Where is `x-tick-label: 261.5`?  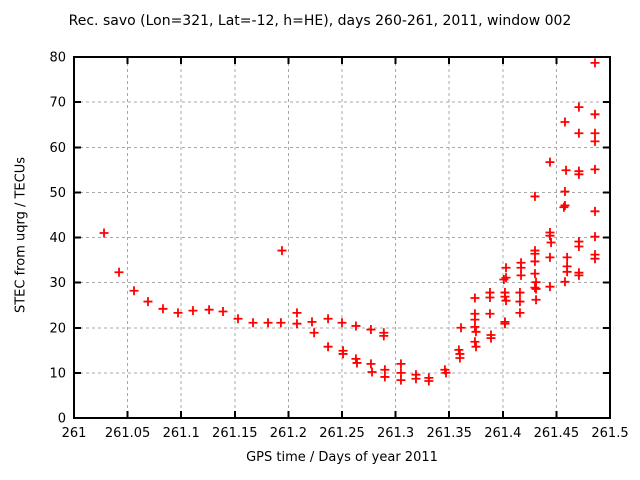 x-tick-label: 261.5 is located at coordinates (609, 433).